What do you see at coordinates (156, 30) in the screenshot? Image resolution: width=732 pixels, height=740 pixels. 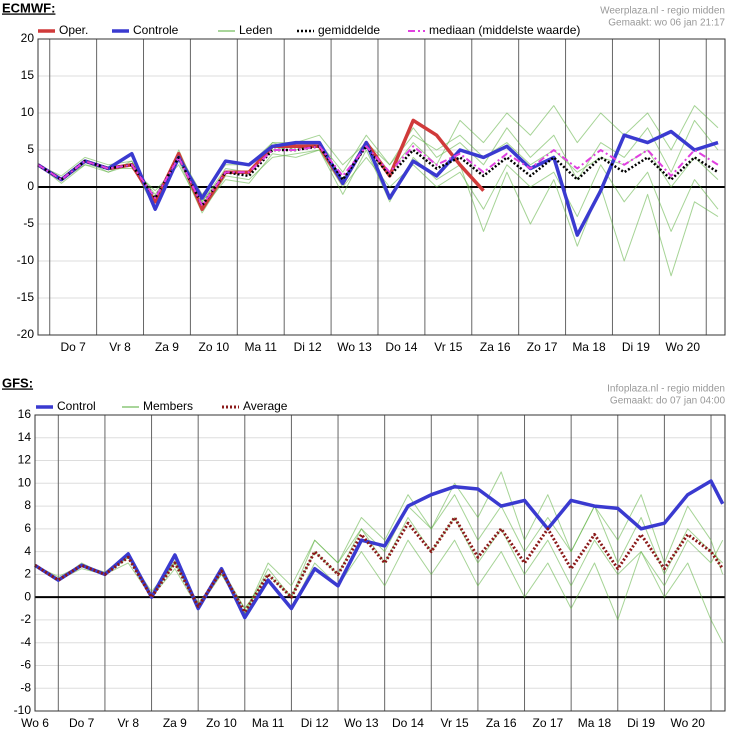 I see `legend-label: Controle` at bounding box center [156, 30].